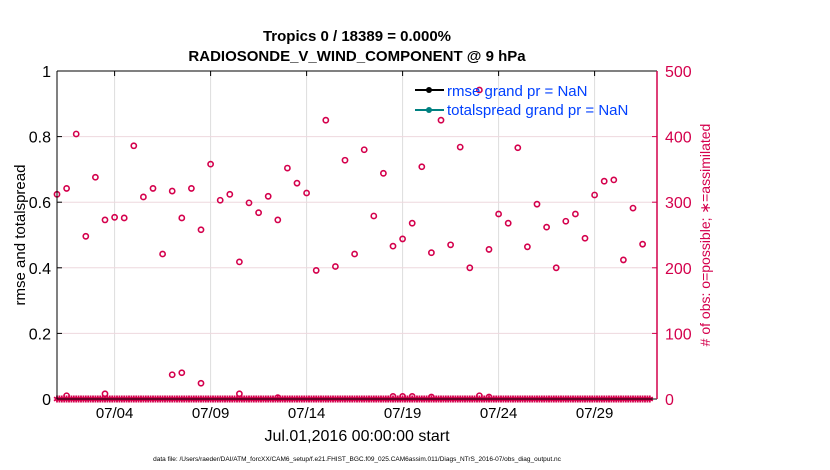 This screenshot has width=830, height=470. I want to click on x-tick-label: 07/04, so click(115, 413).